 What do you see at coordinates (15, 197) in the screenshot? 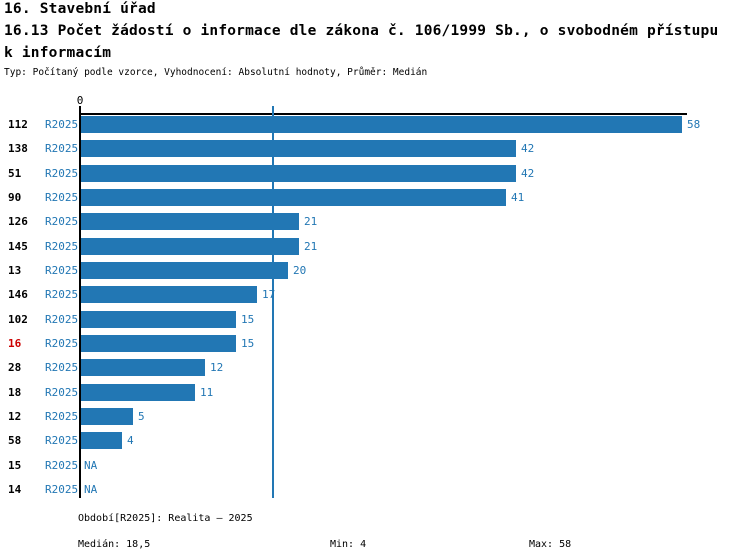
I see `row-category-label: 90` at bounding box center [15, 197].